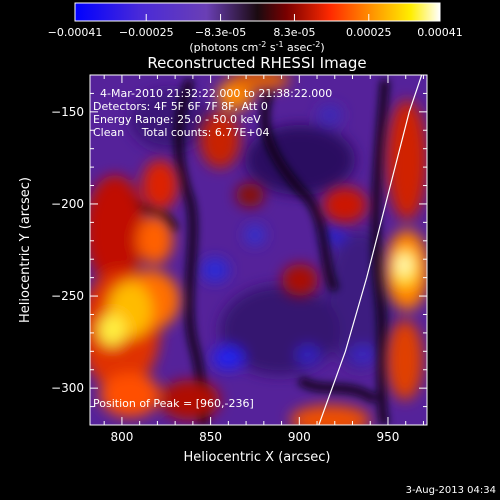 This screenshot has width=500, height=500. Describe the element at coordinates (75, 32) in the screenshot. I see `colorbar-tick-label: −0.00041` at that location.